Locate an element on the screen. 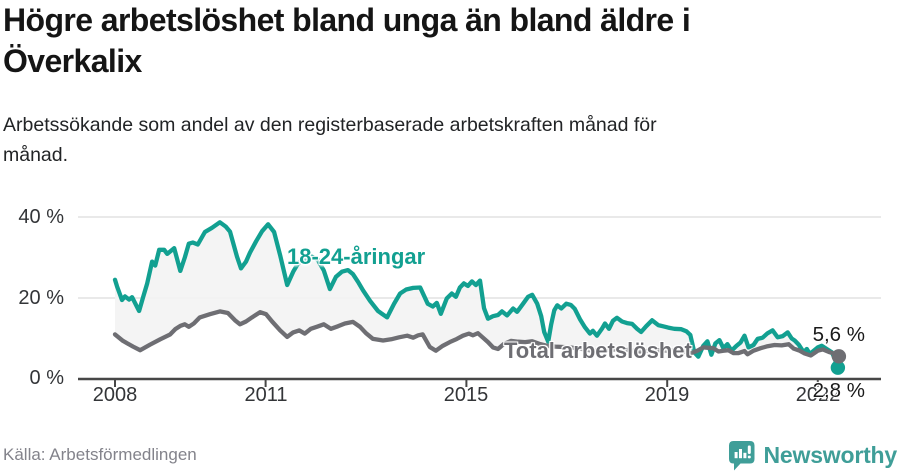 The height and width of the screenshot is (474, 900). x-axis-tick-label-2019: 2019 is located at coordinates (667, 395).